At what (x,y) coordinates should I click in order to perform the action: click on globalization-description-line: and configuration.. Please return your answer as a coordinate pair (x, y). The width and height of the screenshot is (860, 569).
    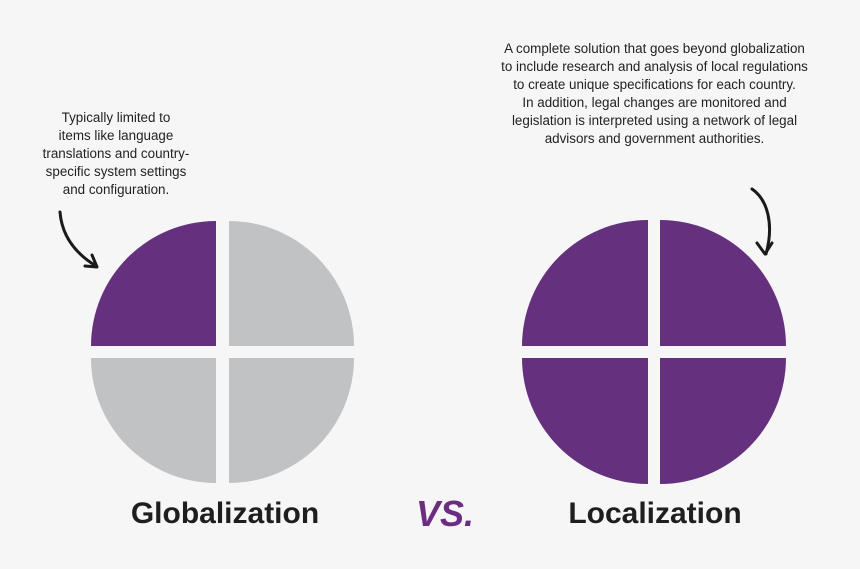
    Looking at the image, I should click on (116, 189).